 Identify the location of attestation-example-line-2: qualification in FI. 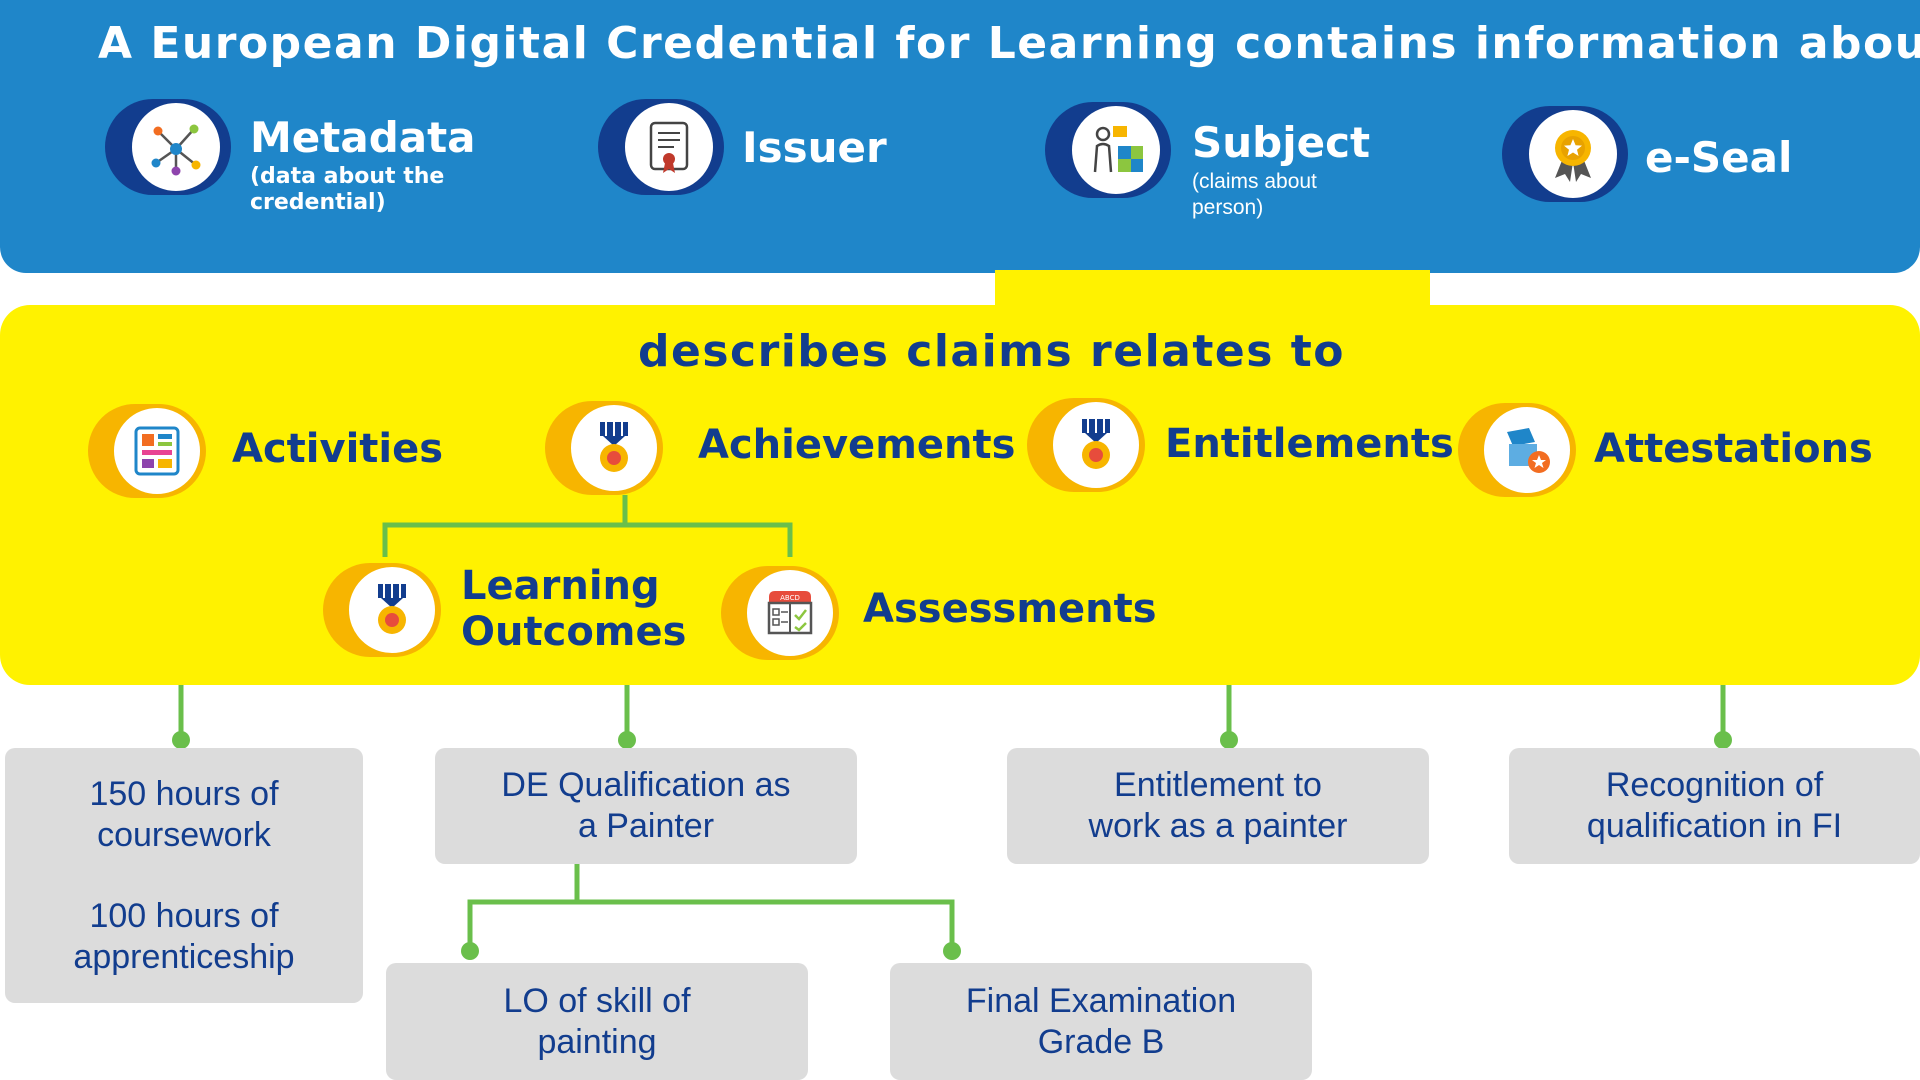
(1714, 826).